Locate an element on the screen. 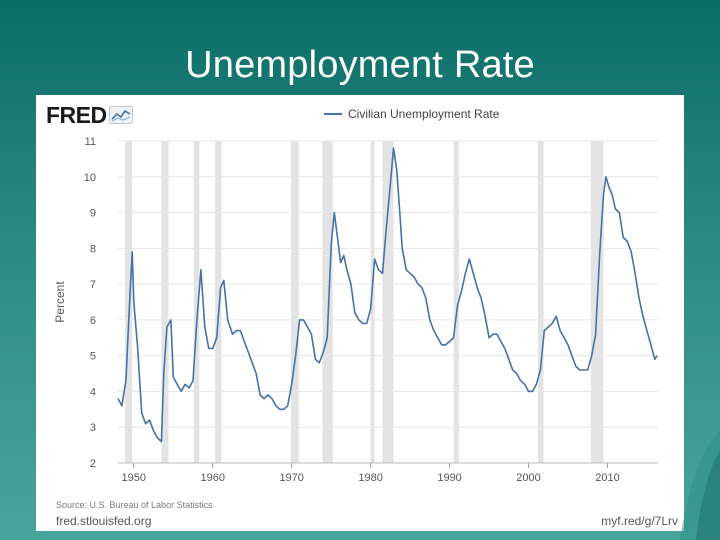 The height and width of the screenshot is (540, 720). legend-swatch is located at coordinates (333, 114).